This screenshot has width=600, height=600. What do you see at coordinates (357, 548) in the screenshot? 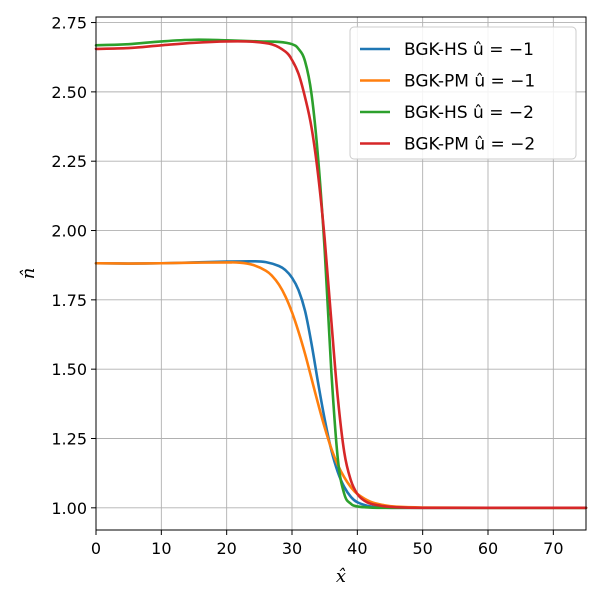
I see `x-tick-label: 40` at bounding box center [357, 548].